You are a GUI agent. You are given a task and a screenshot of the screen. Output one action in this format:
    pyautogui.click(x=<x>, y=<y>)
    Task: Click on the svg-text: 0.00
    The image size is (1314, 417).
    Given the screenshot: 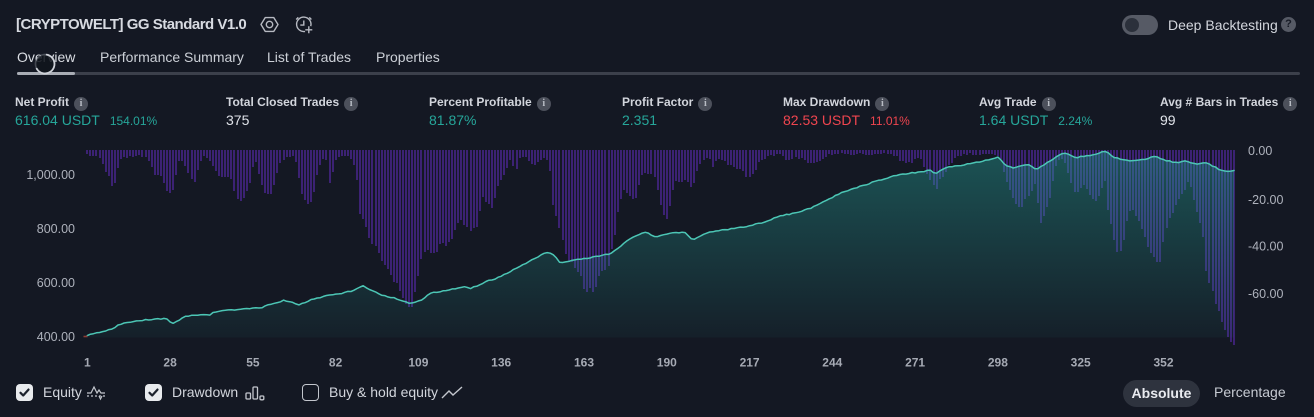 What is the action you would take?
    pyautogui.click(x=1260, y=151)
    